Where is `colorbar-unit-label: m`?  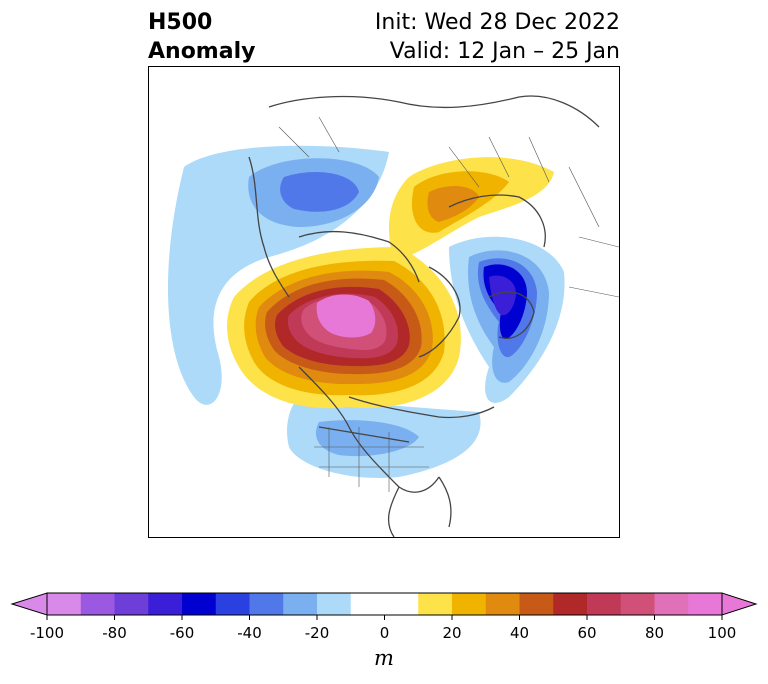
colorbar-unit-label: m is located at coordinates (384, 658).